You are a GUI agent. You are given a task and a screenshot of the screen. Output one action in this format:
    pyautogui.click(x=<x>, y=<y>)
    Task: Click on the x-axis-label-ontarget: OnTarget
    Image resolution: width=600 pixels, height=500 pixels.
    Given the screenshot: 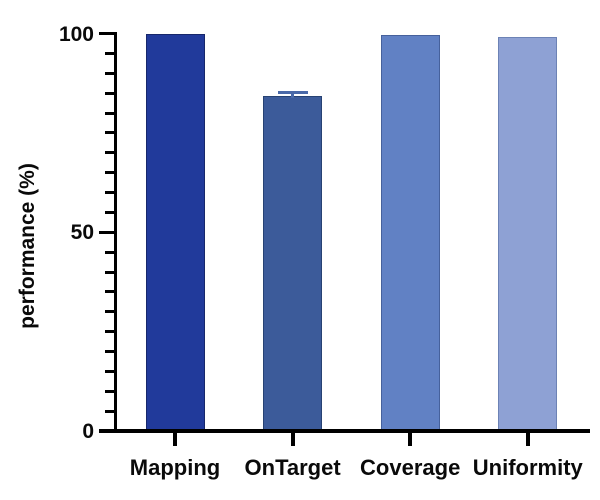 What is the action you would take?
    pyautogui.click(x=292, y=467)
    